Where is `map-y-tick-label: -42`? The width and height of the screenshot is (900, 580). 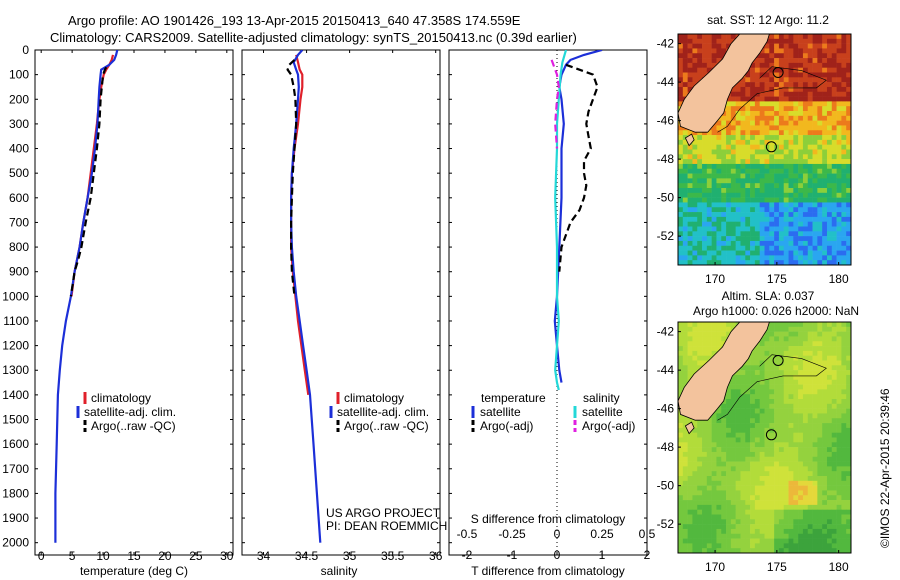 map-y-tick-label: -42 is located at coordinates (666, 332).